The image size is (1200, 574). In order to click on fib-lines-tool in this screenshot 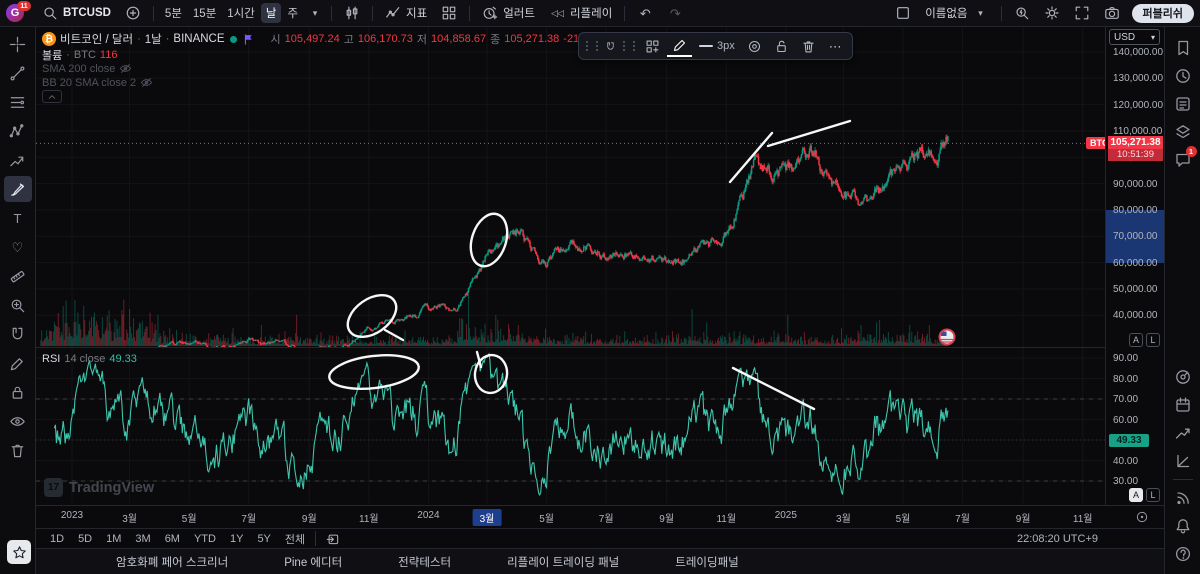, I will do `click(18, 102)`.